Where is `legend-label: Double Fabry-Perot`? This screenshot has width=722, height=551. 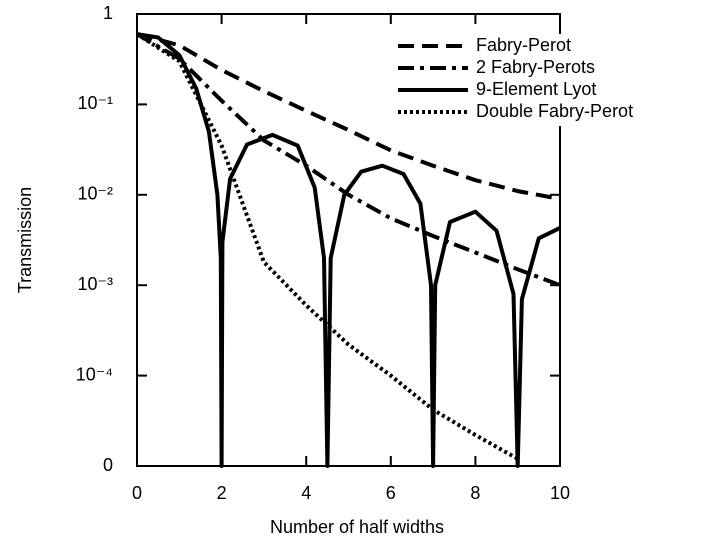
legend-label: Double Fabry-Perot is located at coordinates (554, 111).